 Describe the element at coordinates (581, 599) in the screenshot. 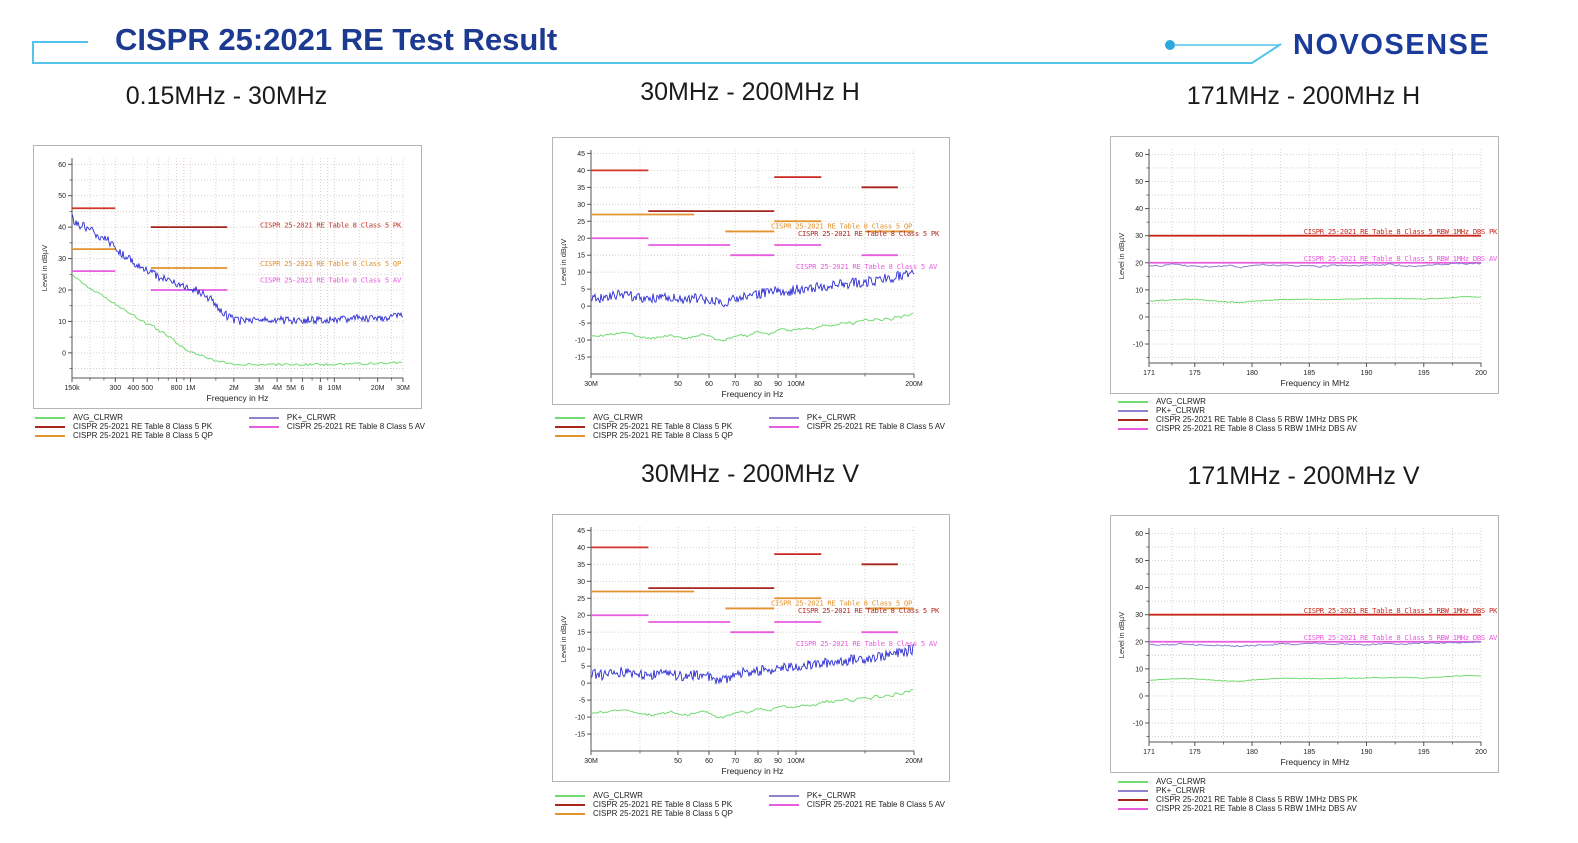

I see `svg-text: 25` at that location.